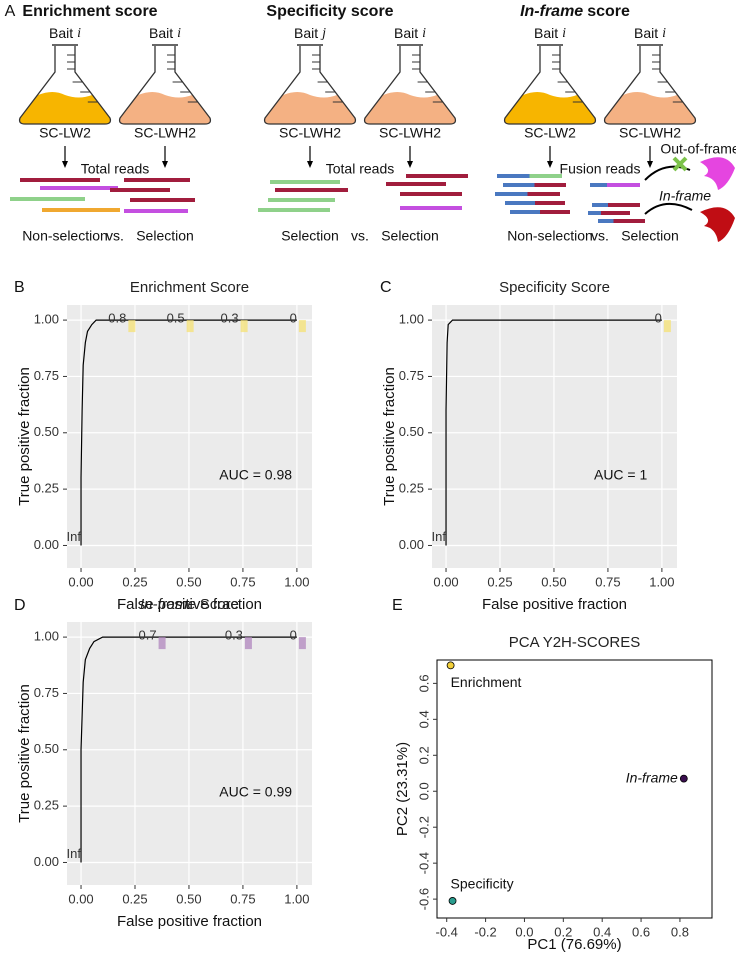  I want to click on y-tick-label: 0.0, so click(423, 791).